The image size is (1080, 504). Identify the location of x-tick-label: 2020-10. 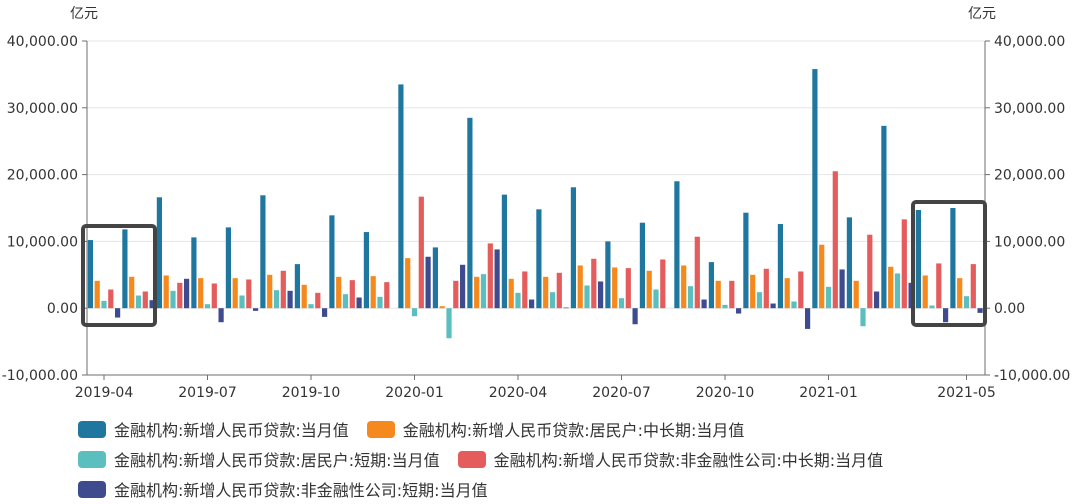
(725, 393).